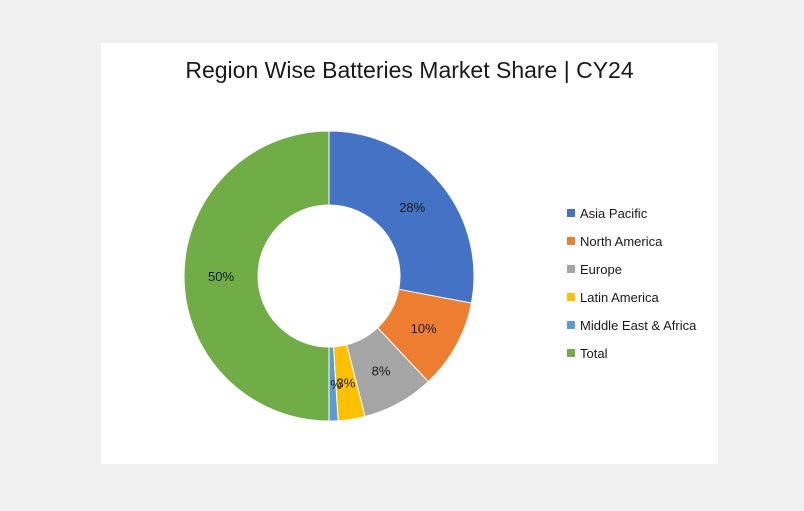 Image resolution: width=804 pixels, height=511 pixels. I want to click on legend-label: Total, so click(594, 353).